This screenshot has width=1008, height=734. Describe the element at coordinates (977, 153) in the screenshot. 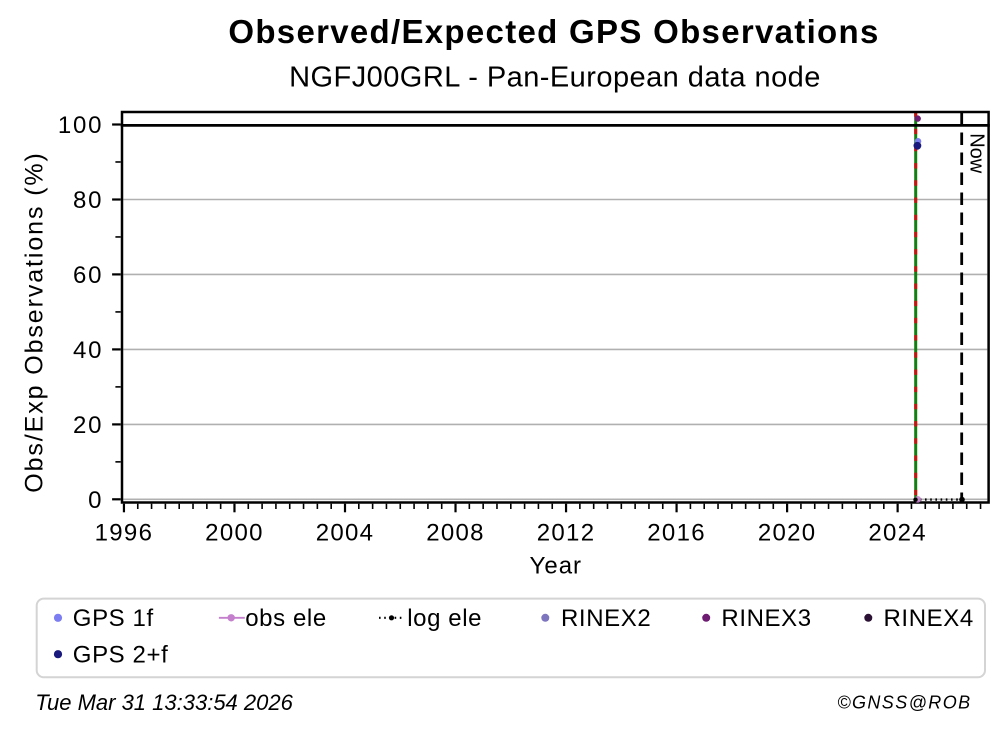

I see `svg-text: Now` at that location.